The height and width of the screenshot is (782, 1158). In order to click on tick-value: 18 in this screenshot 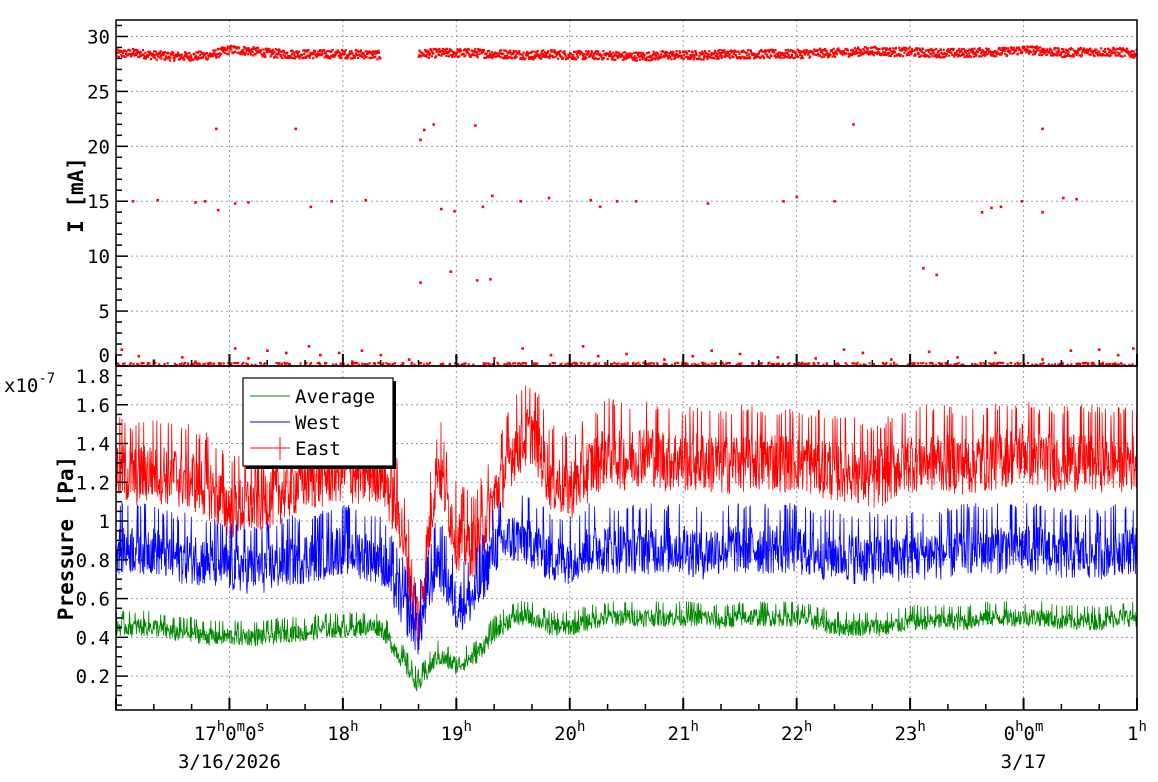, I will do `click(338, 734)`.